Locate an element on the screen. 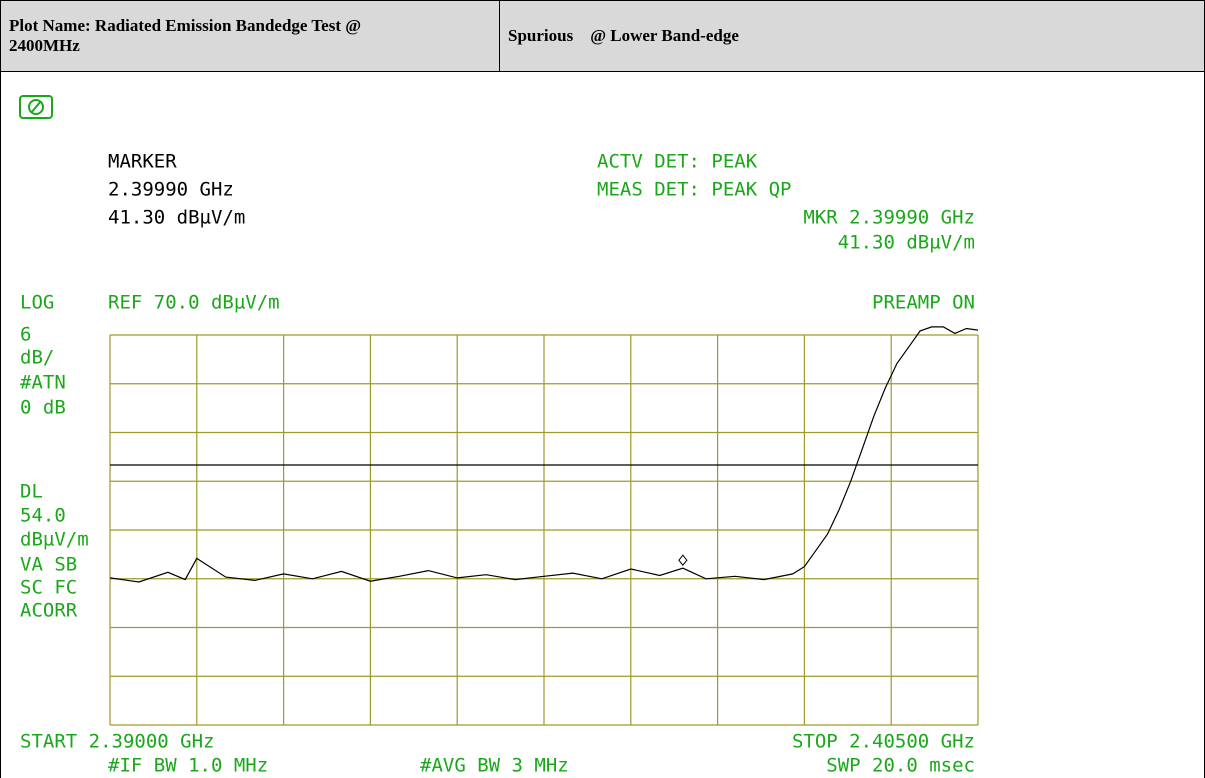 The height and width of the screenshot is (778, 1205). stop-freq: STOP 2.40500 GHz is located at coordinates (883, 742).